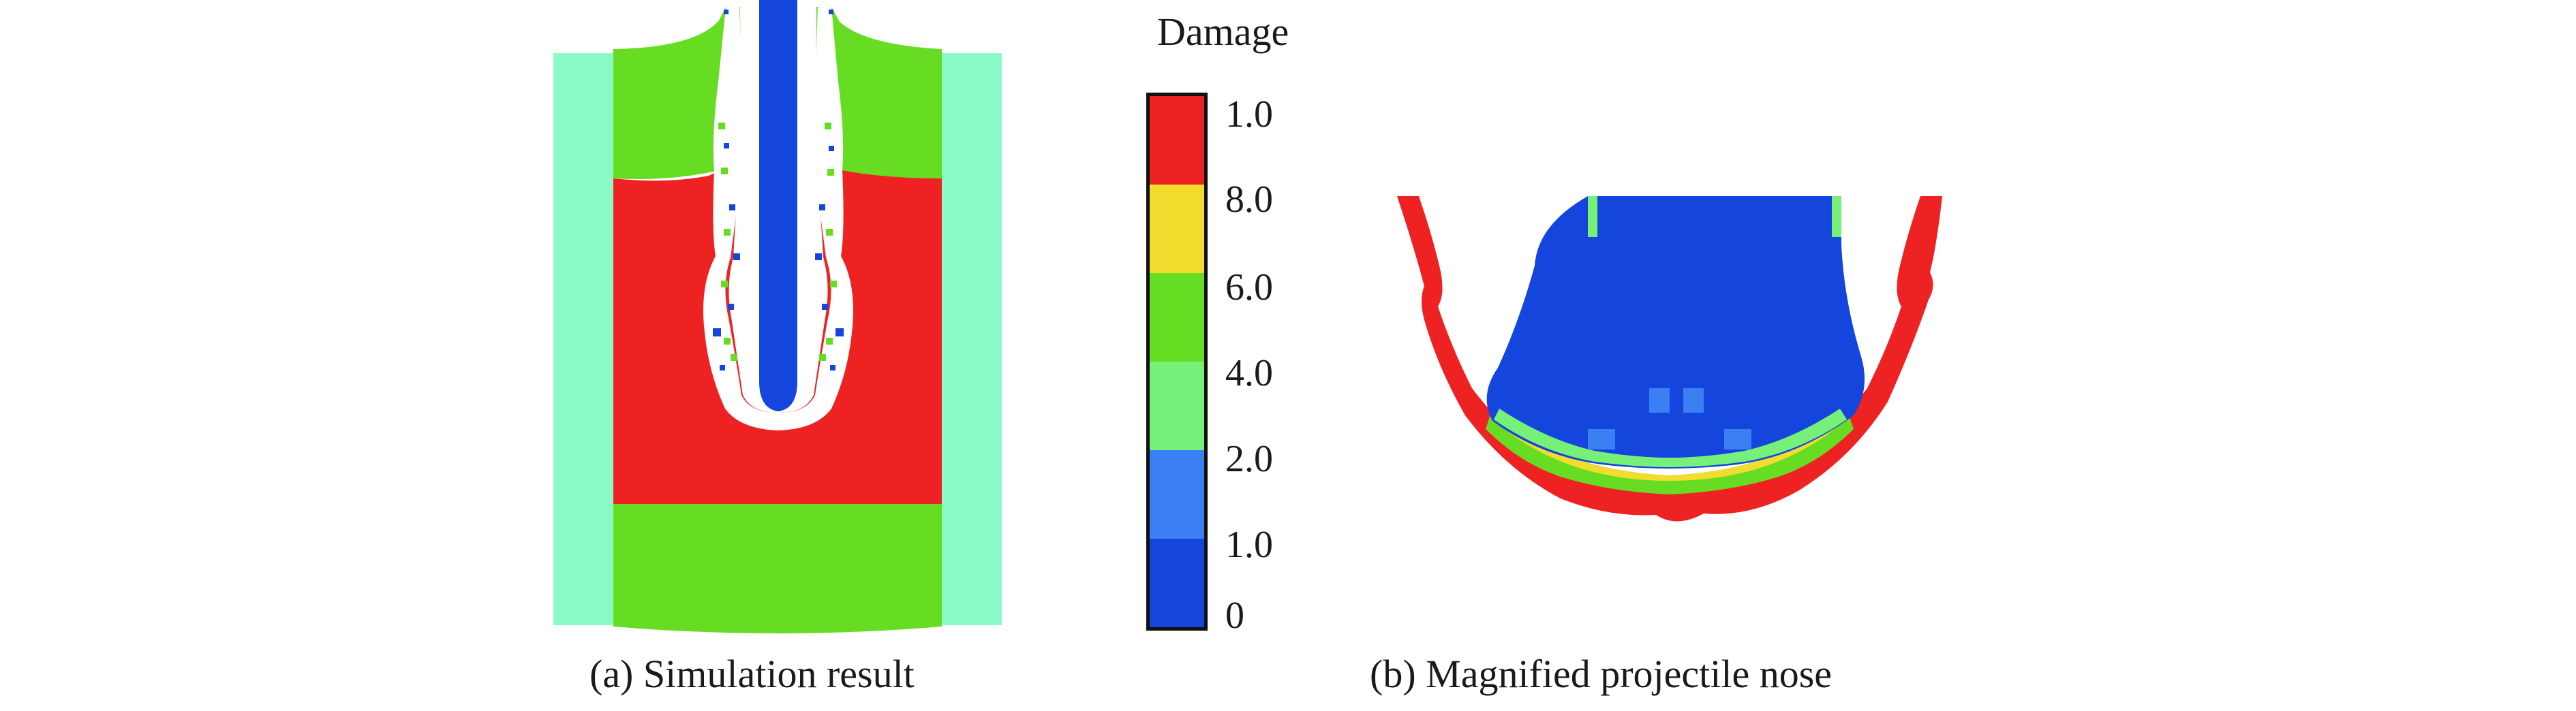 This screenshot has width=2576, height=711. I want to click on penetration-crater, so click(778, 218).